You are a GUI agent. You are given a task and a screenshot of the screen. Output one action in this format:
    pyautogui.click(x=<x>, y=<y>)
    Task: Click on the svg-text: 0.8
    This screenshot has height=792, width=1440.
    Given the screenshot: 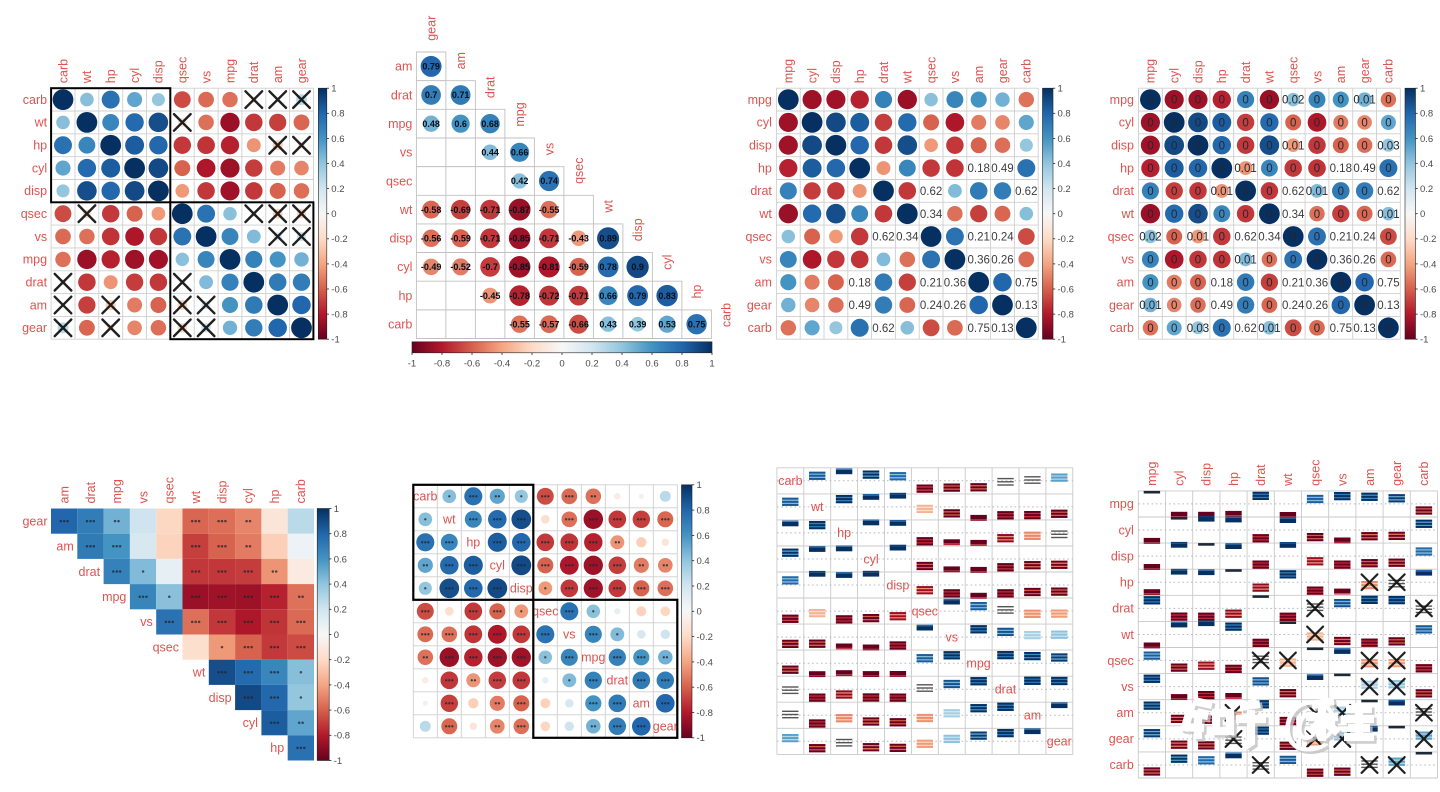 What is the action you would take?
    pyautogui.click(x=1064, y=114)
    